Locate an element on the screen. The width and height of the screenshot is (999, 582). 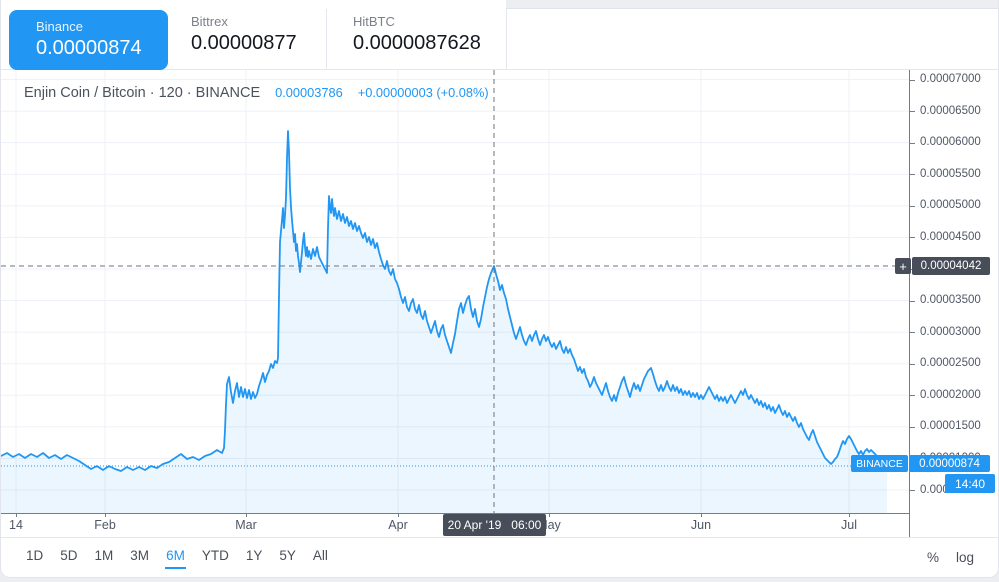
y-axis-label: 0.00006500 is located at coordinates (950, 110).